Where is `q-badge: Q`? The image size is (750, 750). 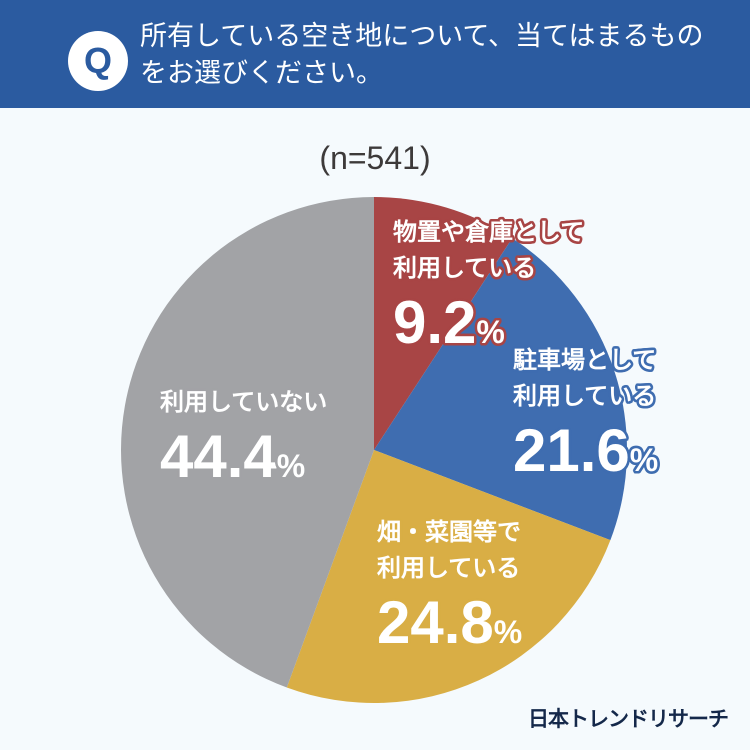
q-badge: Q is located at coordinates (98, 61).